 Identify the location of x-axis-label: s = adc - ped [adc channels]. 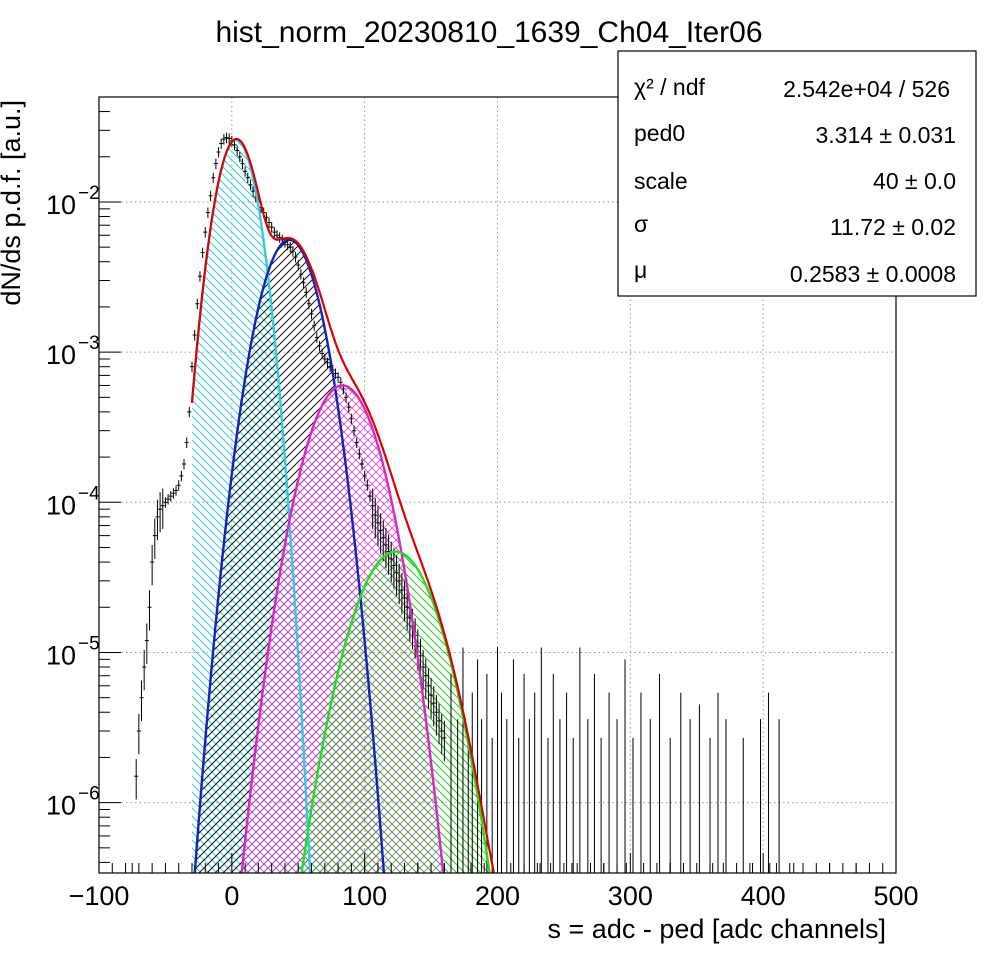
(717, 929).